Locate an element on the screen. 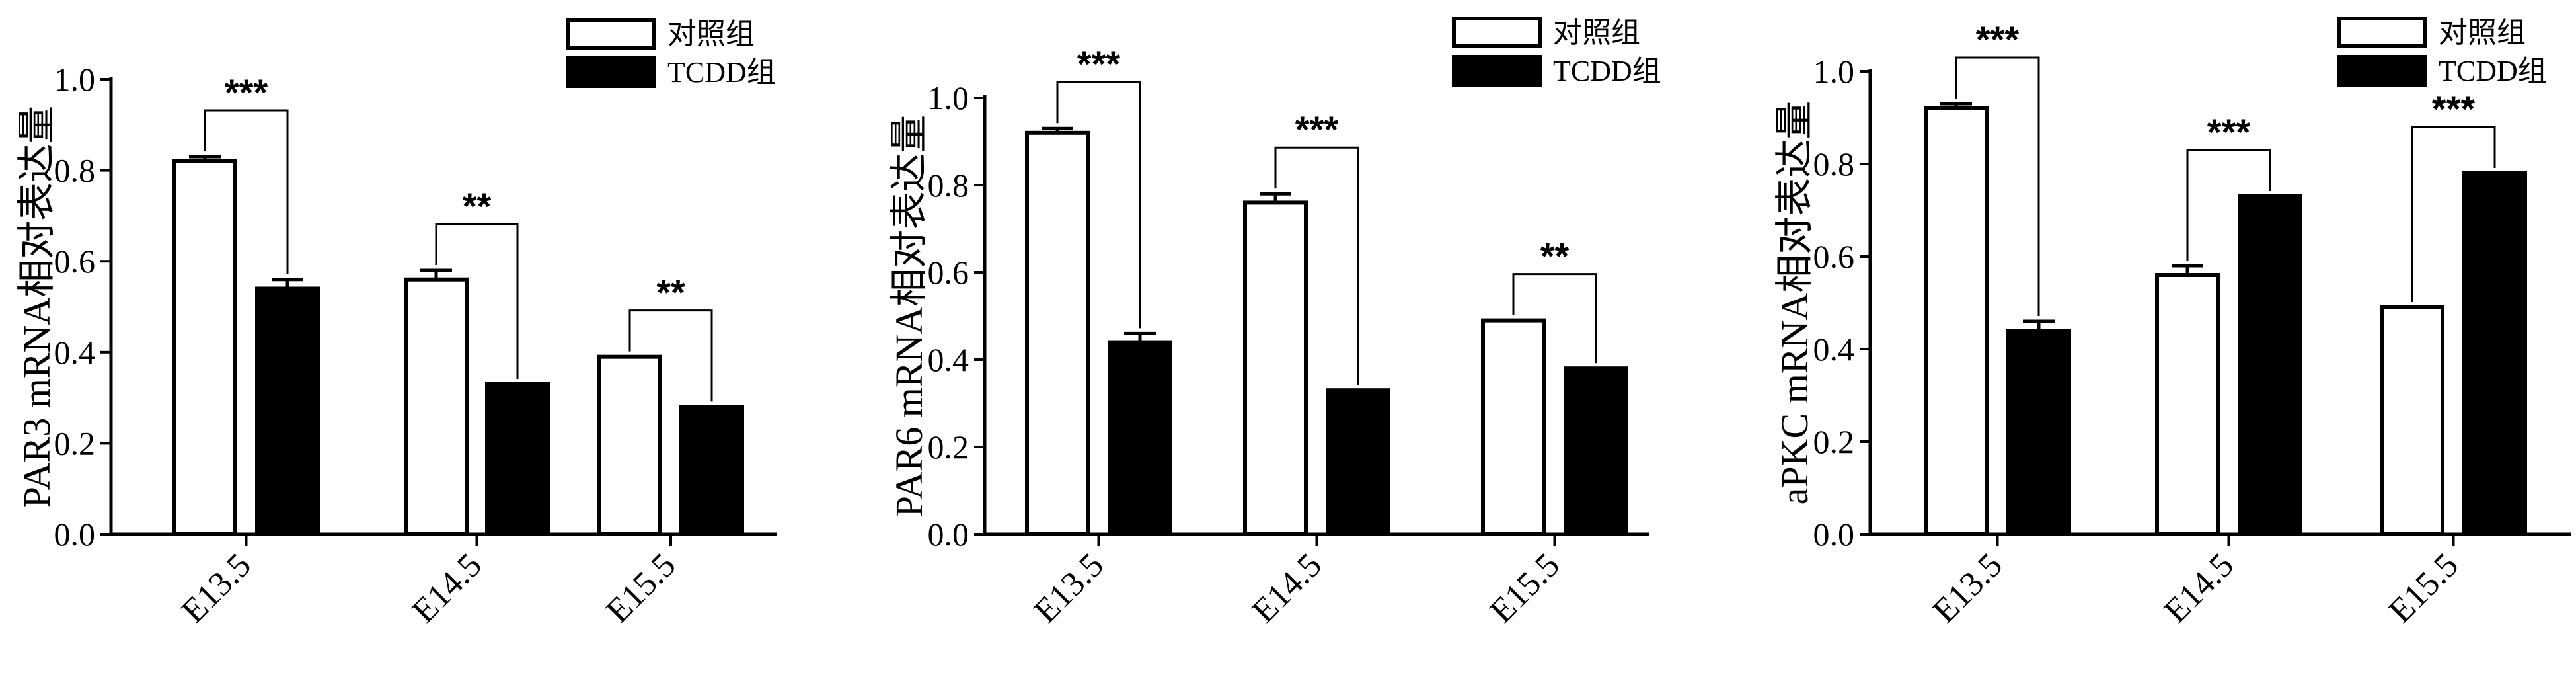 Image resolution: width=2576 pixels, height=683 pixels. y-axis-label: PAR3 mRNA相对表达量 is located at coordinates (36, 307).